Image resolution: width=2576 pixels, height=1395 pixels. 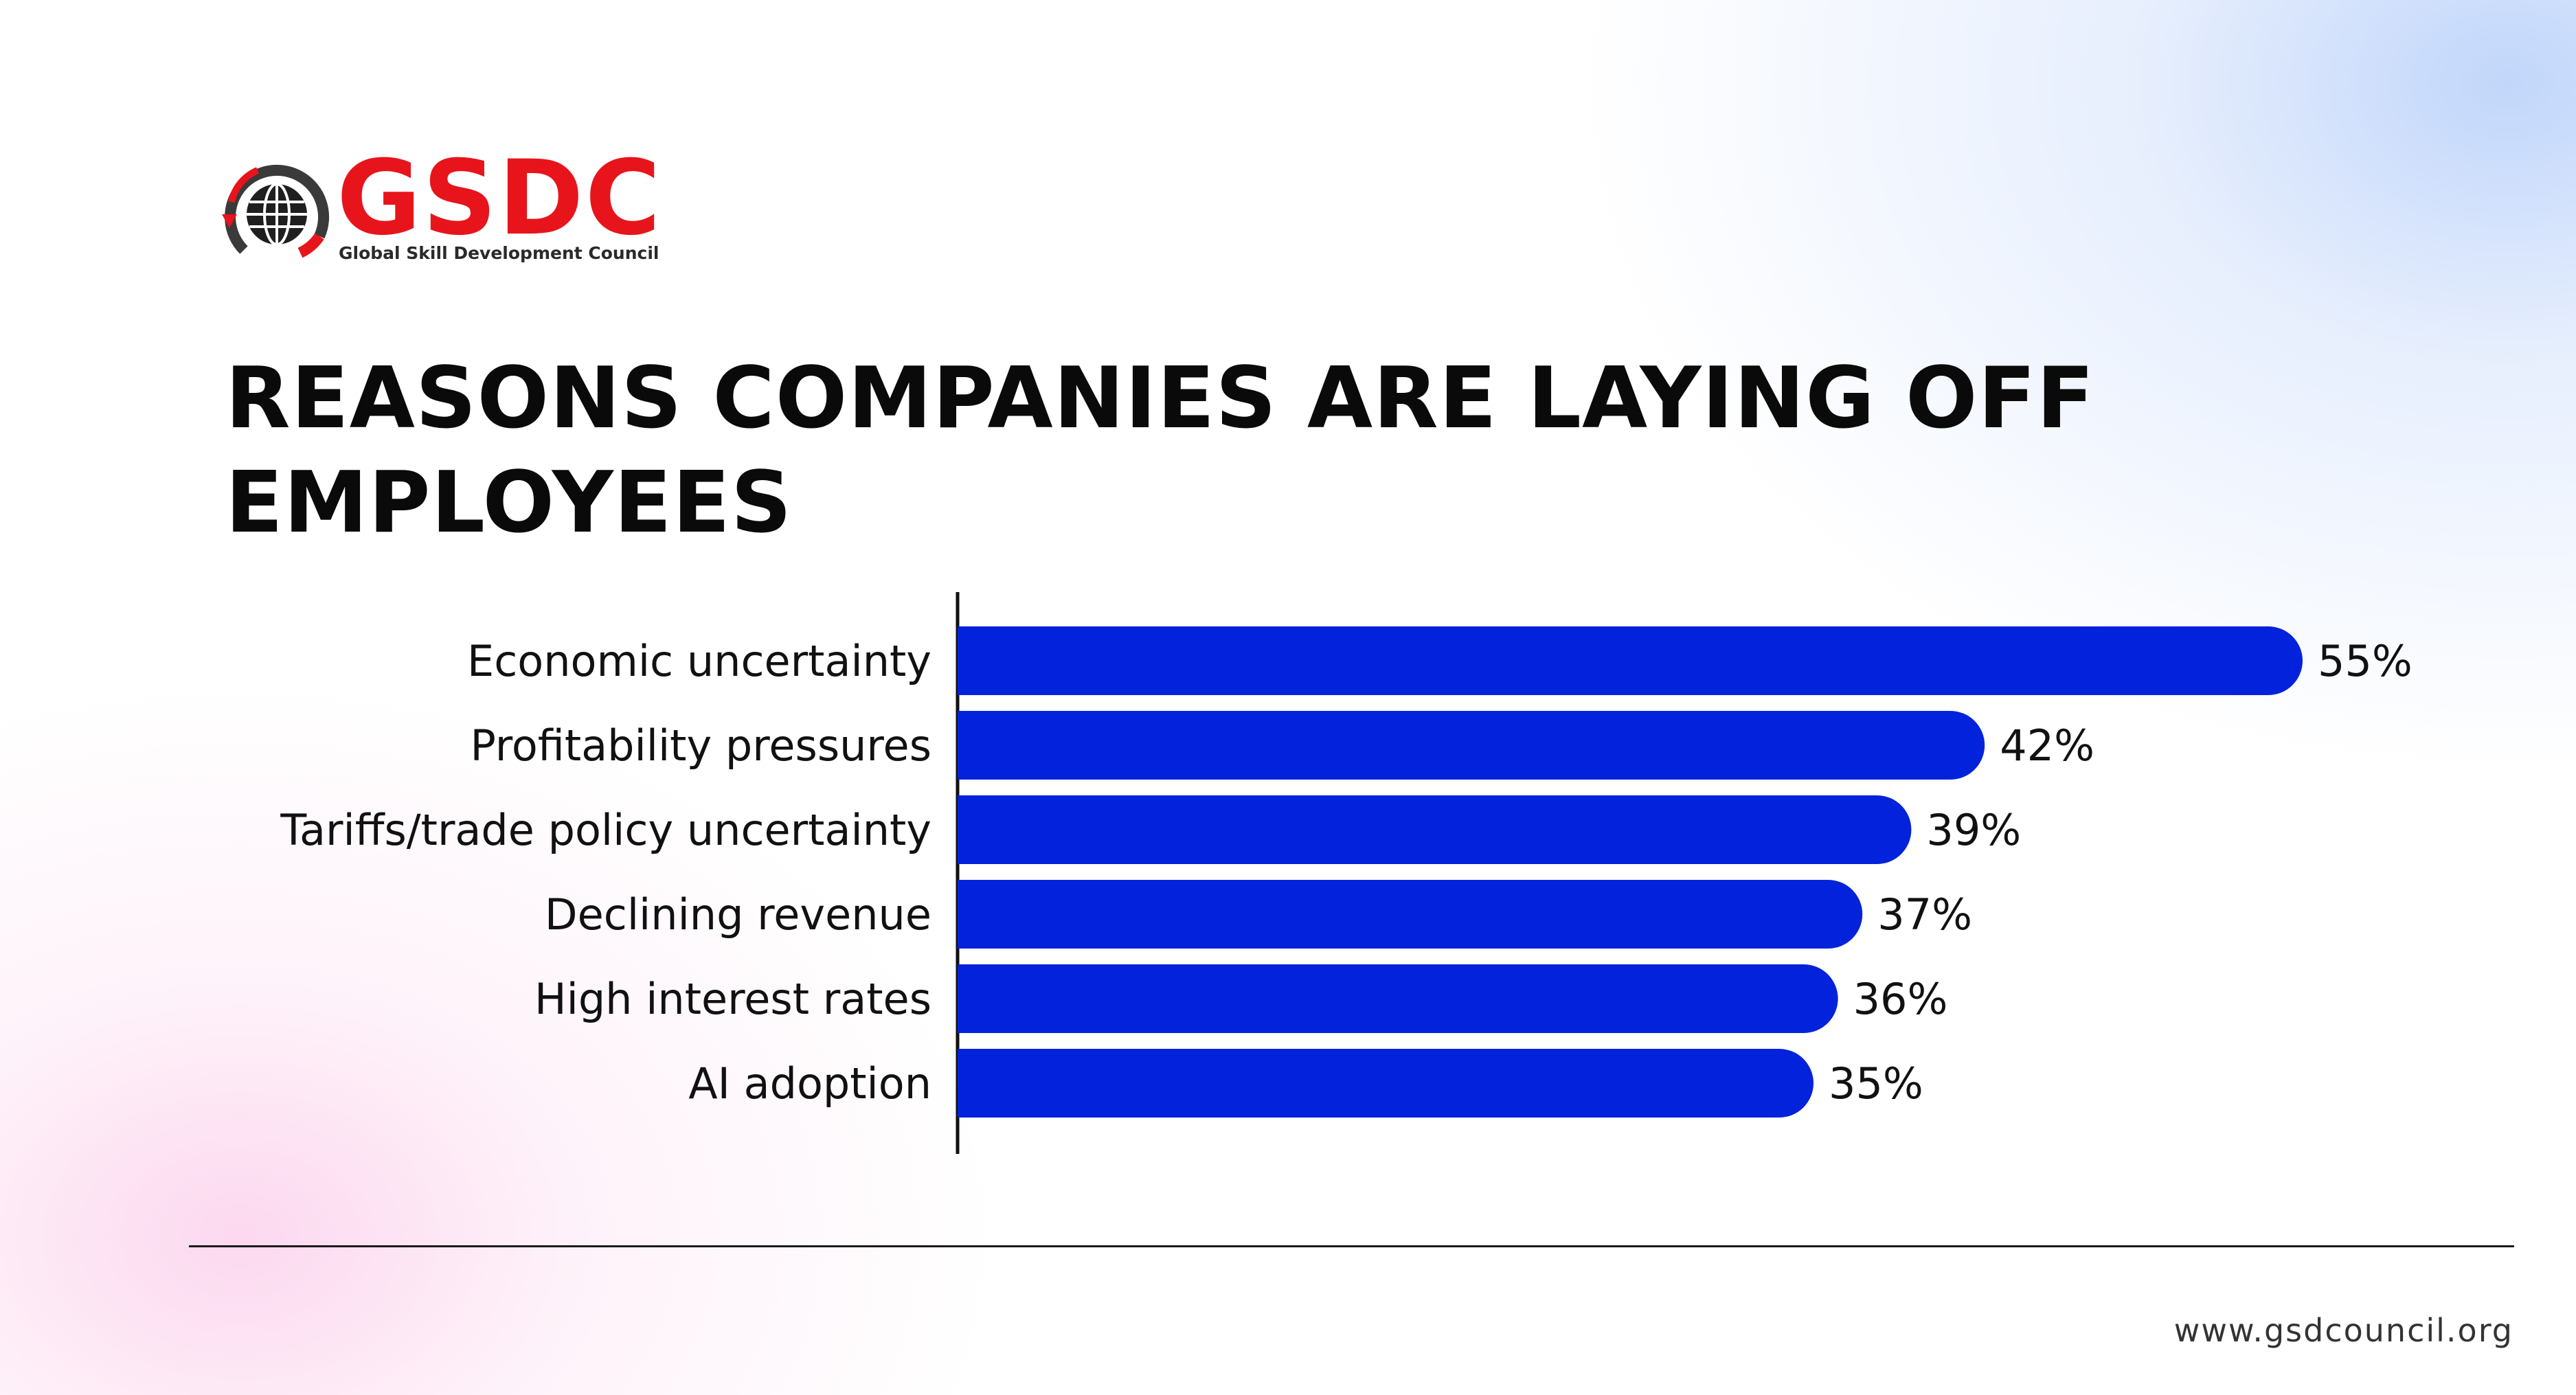 I want to click on footer-website-link: www.gsdcouncil.org, so click(x=2343, y=1330).